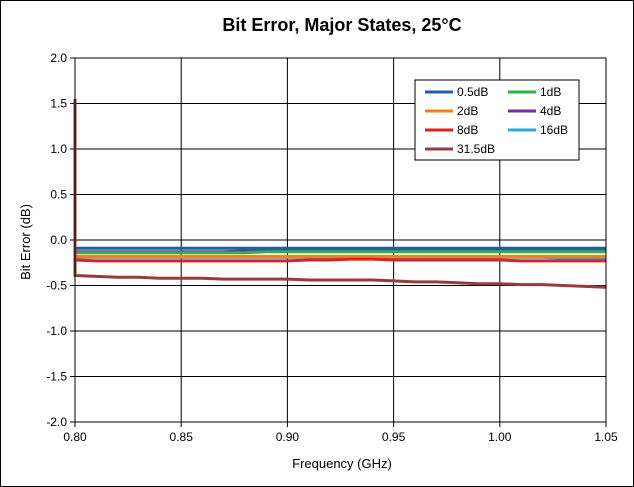 This screenshot has width=634, height=487. Describe the element at coordinates (58, 104) in the screenshot. I see `y-tick-label: 1.5` at that location.